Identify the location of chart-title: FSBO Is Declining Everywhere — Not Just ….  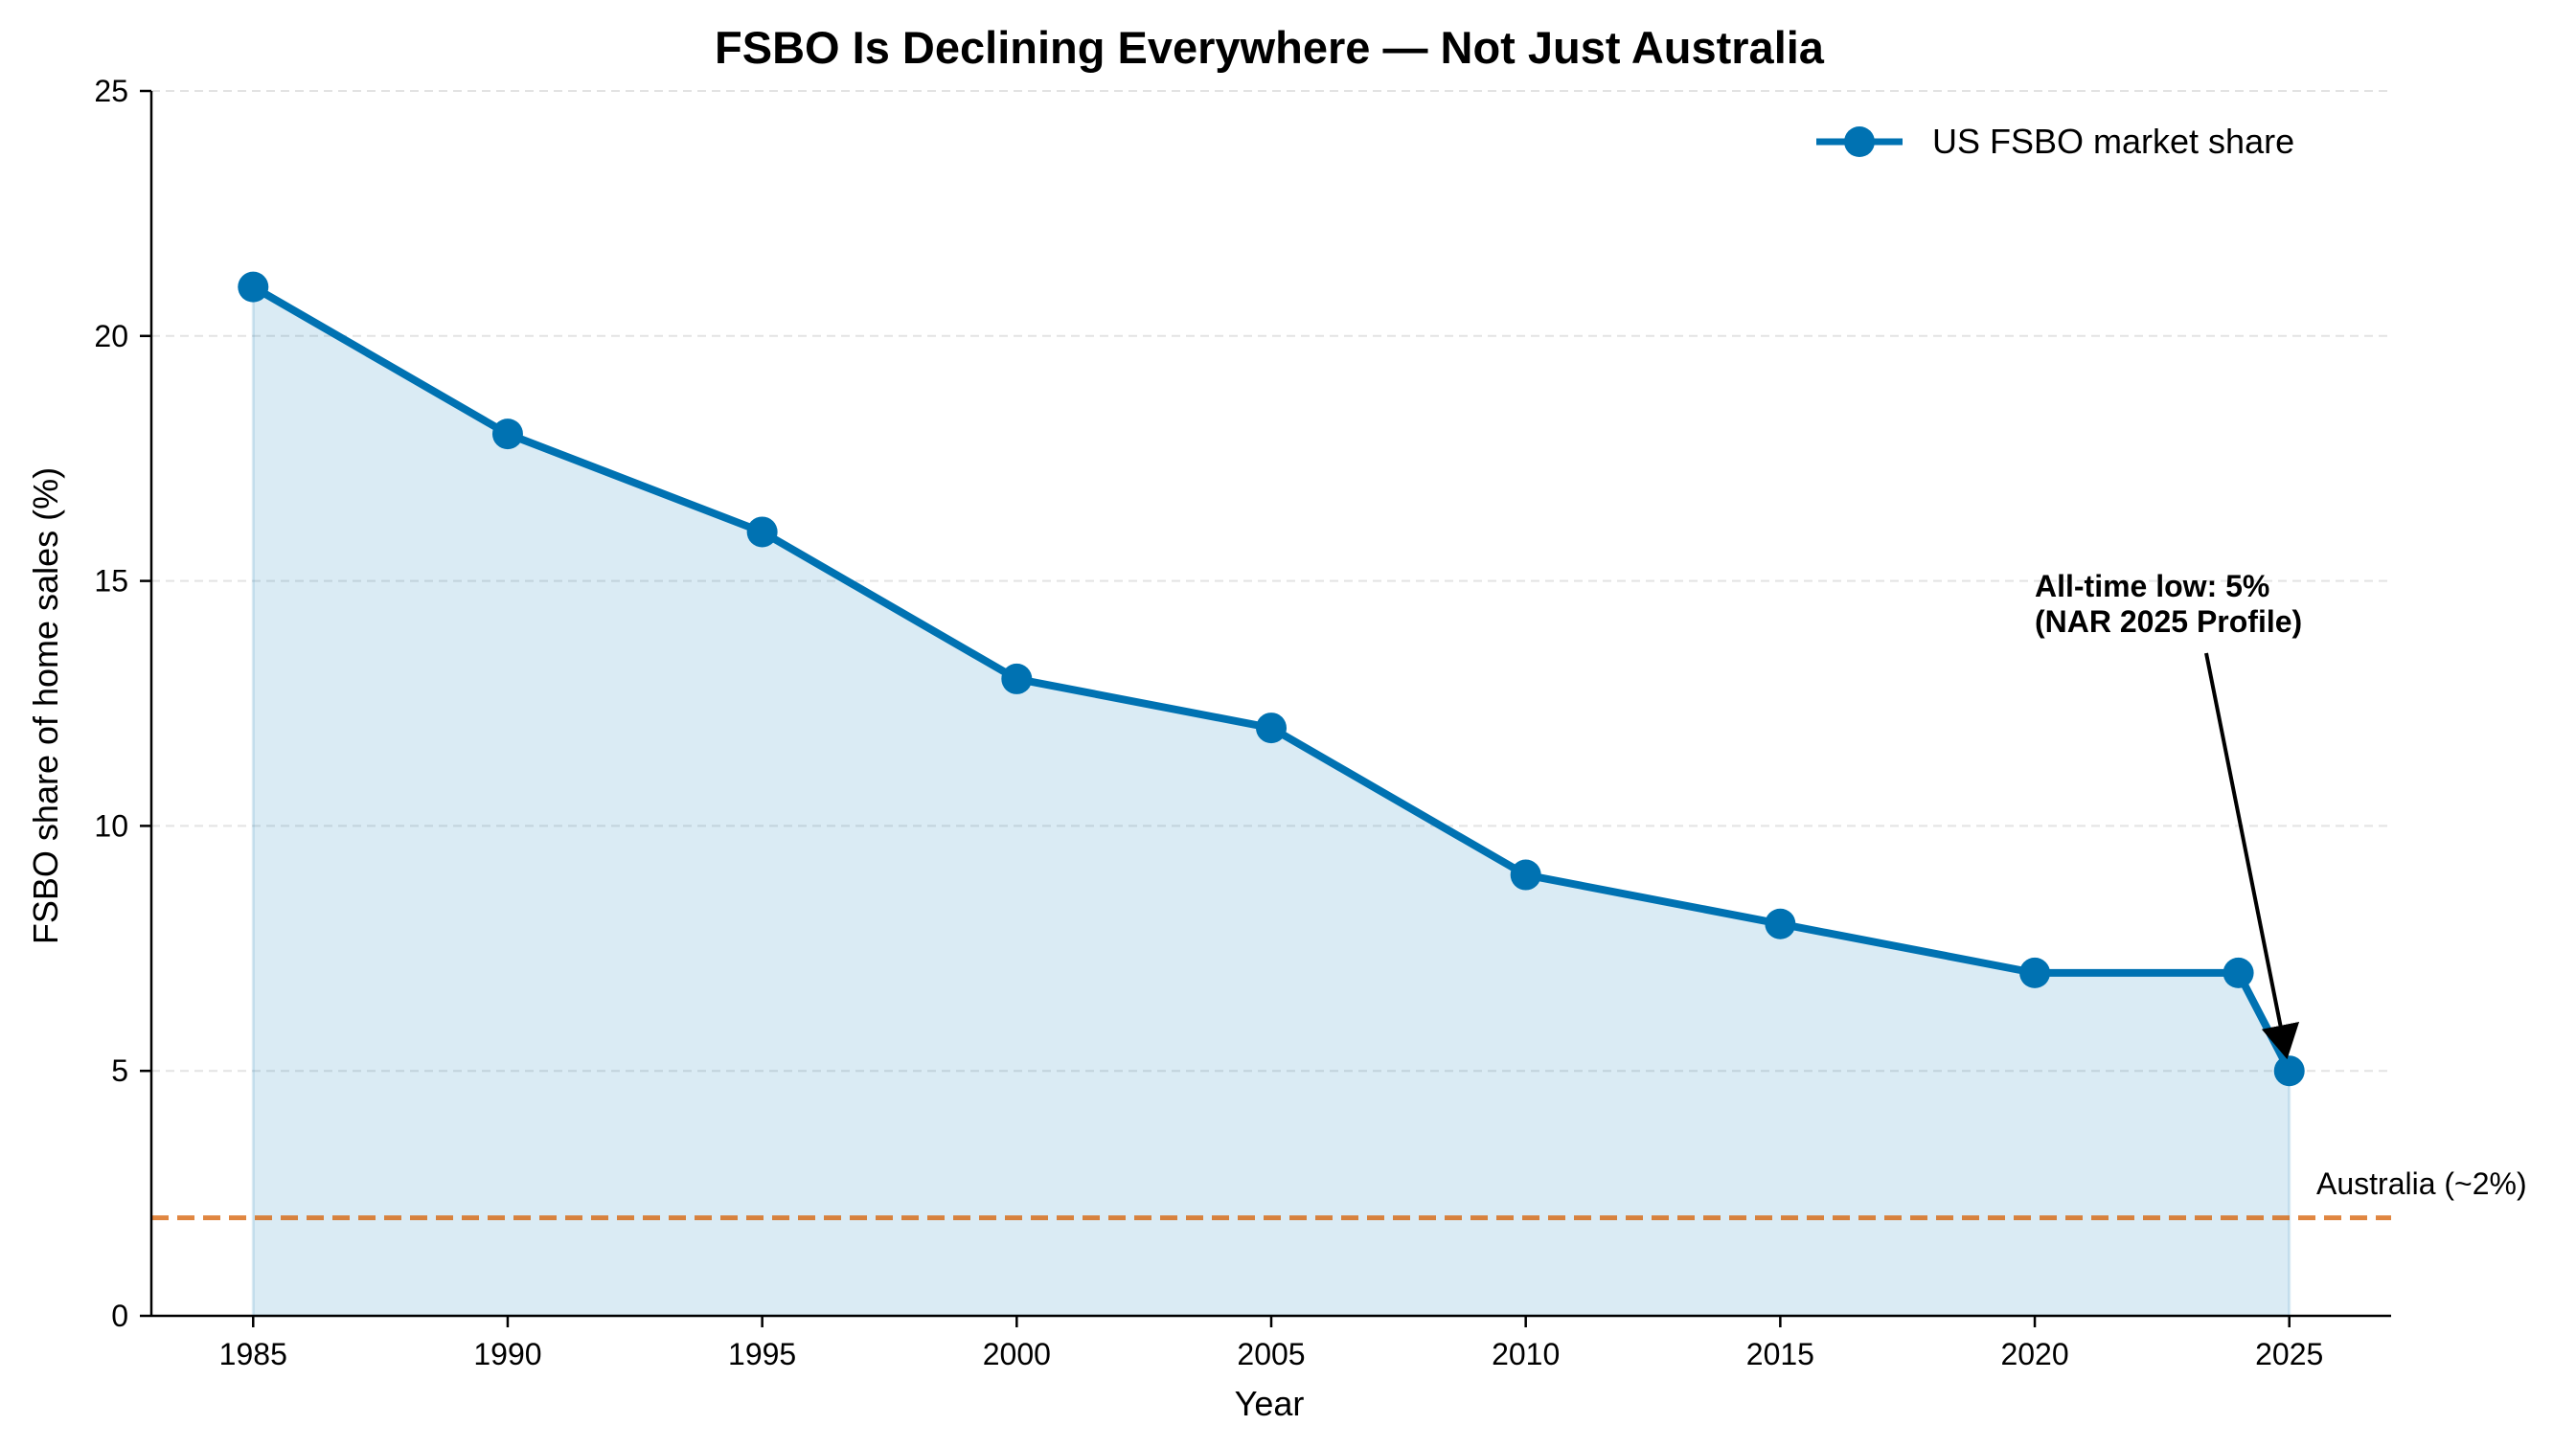
(1270, 48).